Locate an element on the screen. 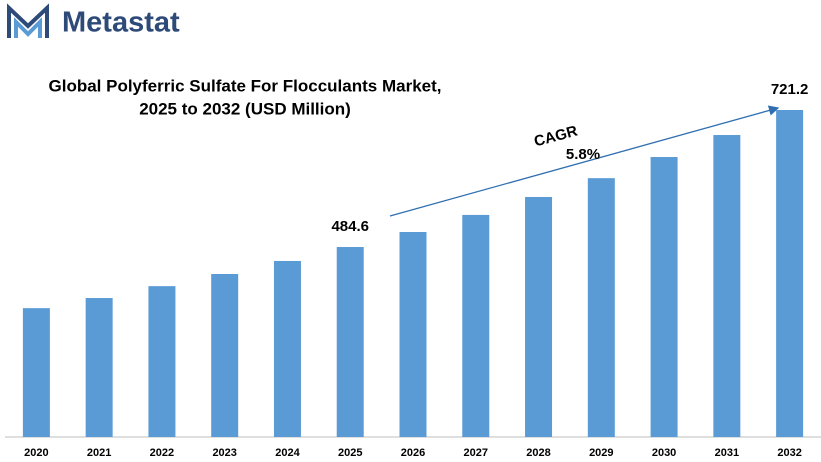 The height and width of the screenshot is (462, 821). x-tick-label: 2032 is located at coordinates (789, 453).